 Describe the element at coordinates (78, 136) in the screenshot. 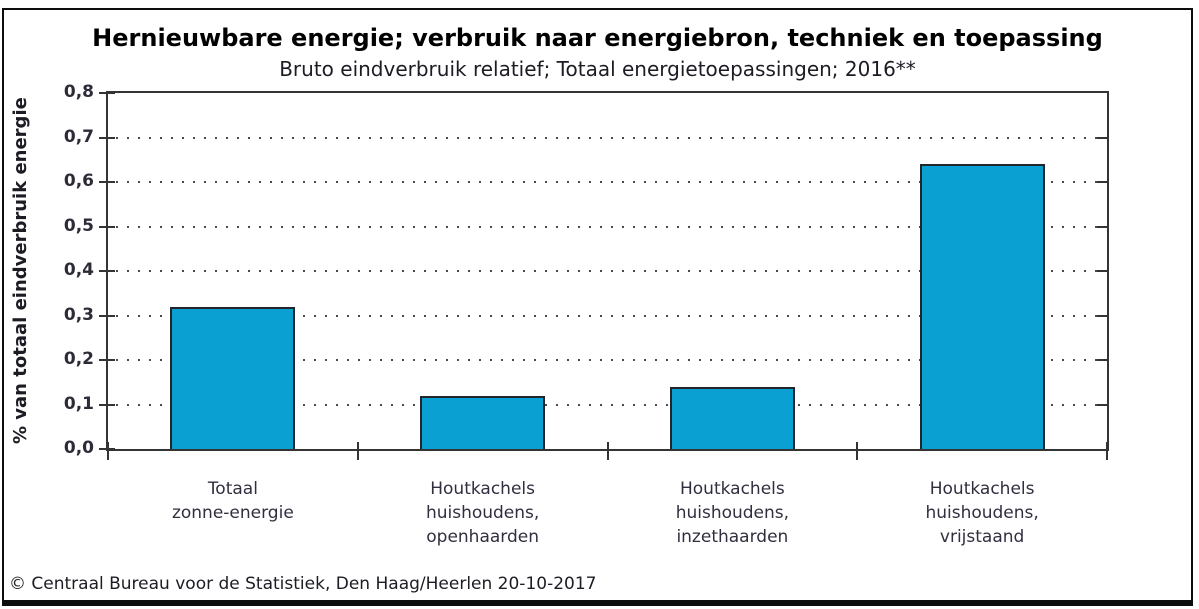

I see `y-tick-label: 0,7` at that location.